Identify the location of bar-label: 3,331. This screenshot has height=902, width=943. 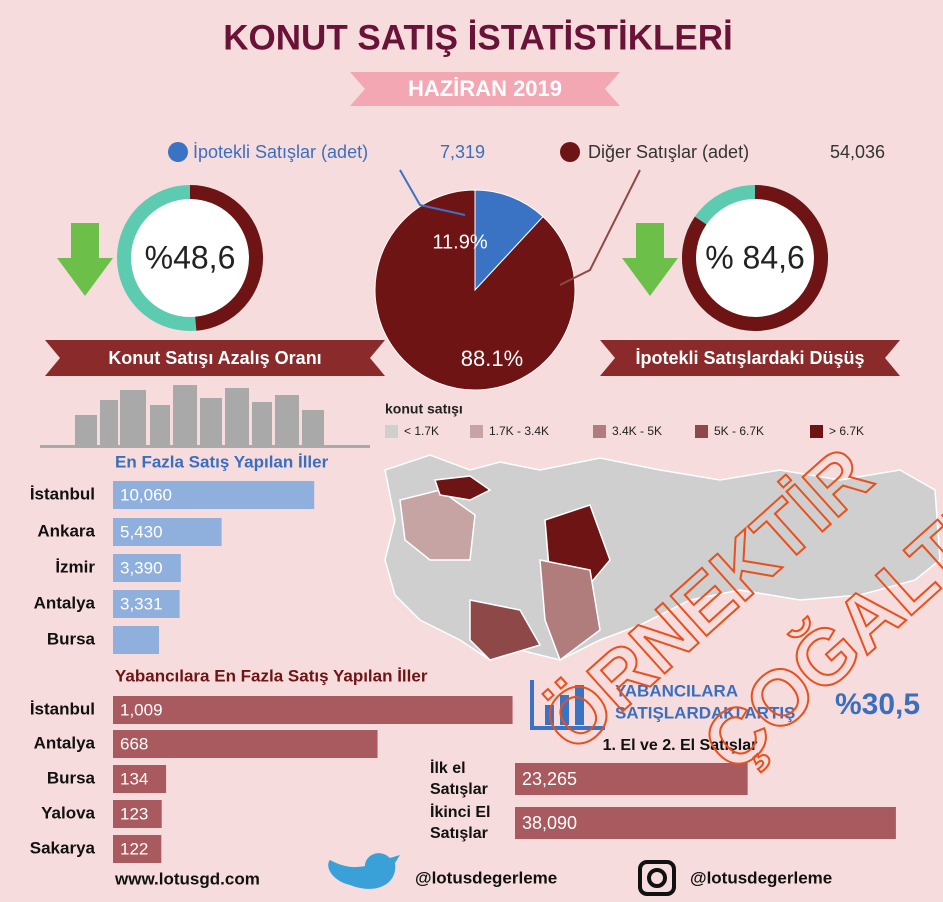
(141, 603).